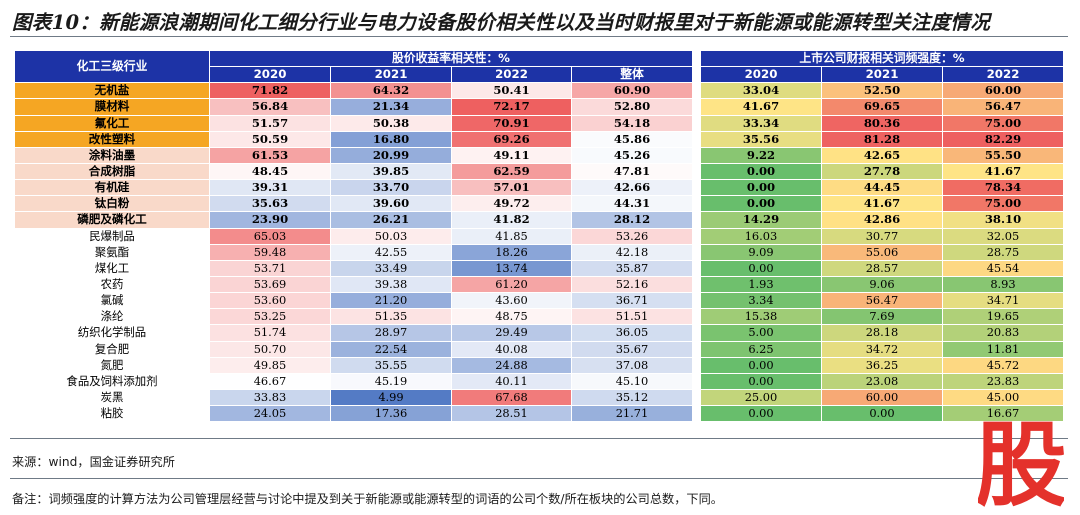  What do you see at coordinates (511, 155) in the screenshot?
I see `correlation-cell: 49.11` at bounding box center [511, 155].